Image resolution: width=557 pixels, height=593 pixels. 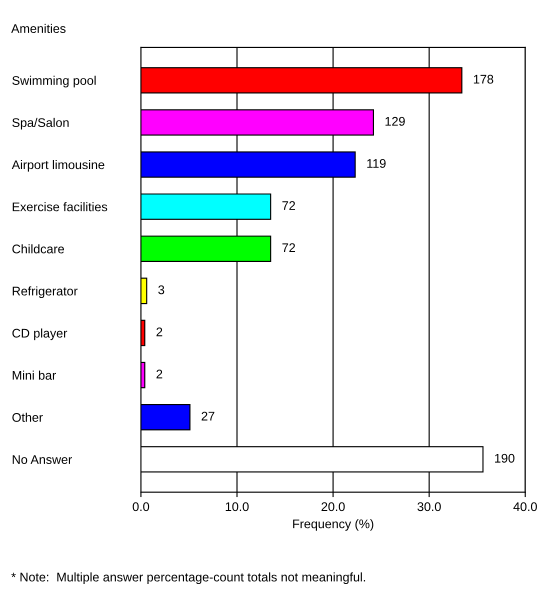 What do you see at coordinates (42, 459) in the screenshot?
I see `y-tick-label: No Answer` at bounding box center [42, 459].